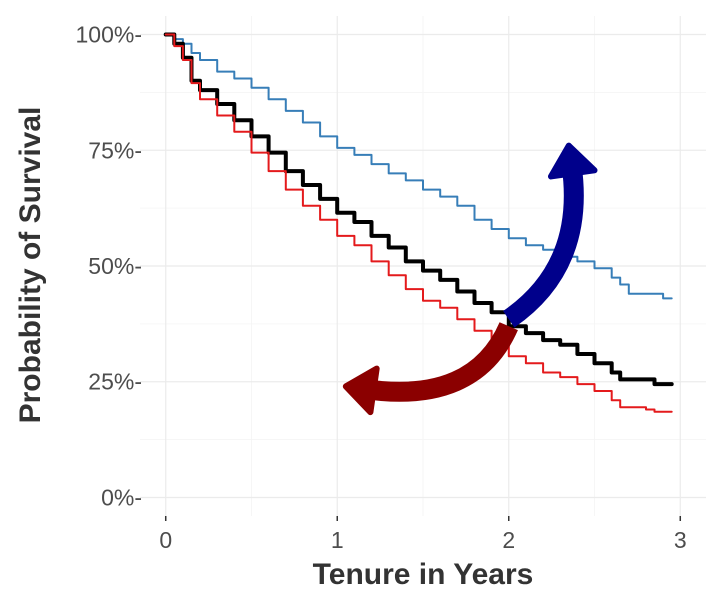 The image size is (720, 600). Describe the element at coordinates (115, 150) in the screenshot. I see `y-tick-label: 75%-` at that location.